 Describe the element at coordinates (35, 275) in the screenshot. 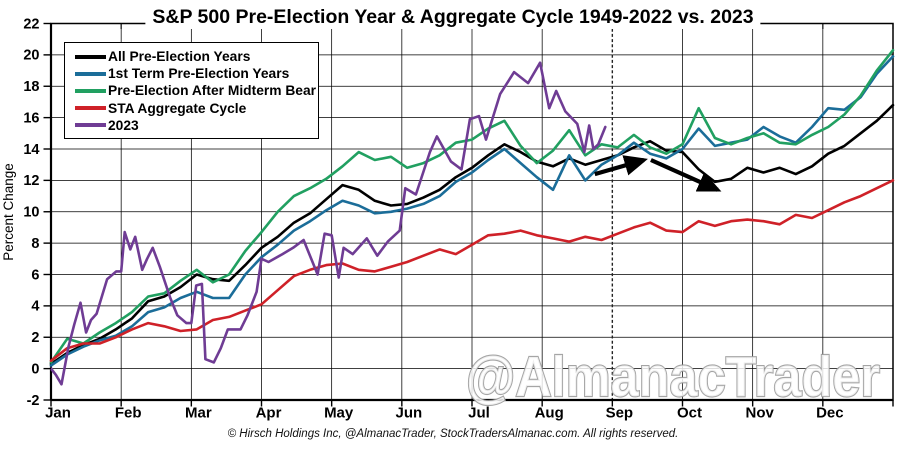

I see `svg-text: 6` at that location.